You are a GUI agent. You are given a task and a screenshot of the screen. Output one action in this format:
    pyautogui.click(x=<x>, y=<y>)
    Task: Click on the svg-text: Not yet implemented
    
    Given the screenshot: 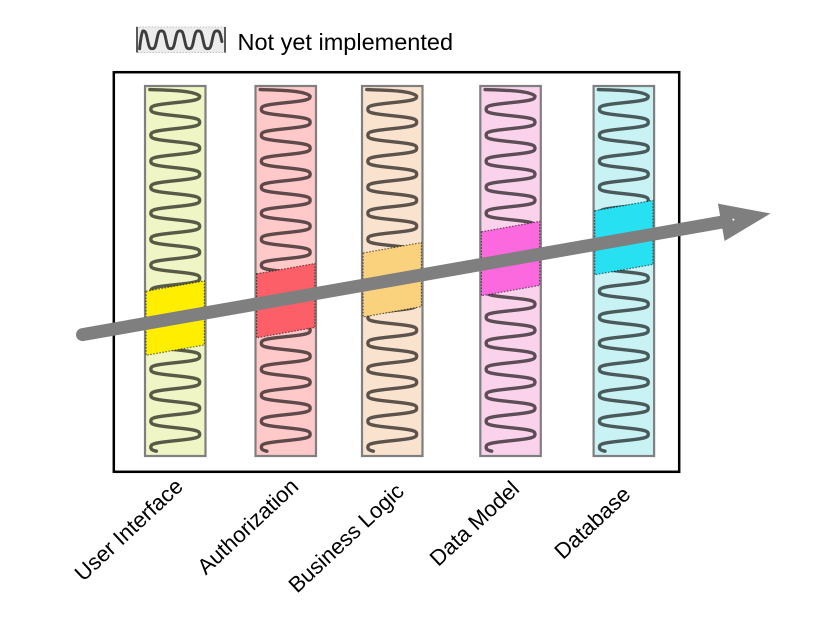 What is the action you would take?
    pyautogui.click(x=346, y=42)
    